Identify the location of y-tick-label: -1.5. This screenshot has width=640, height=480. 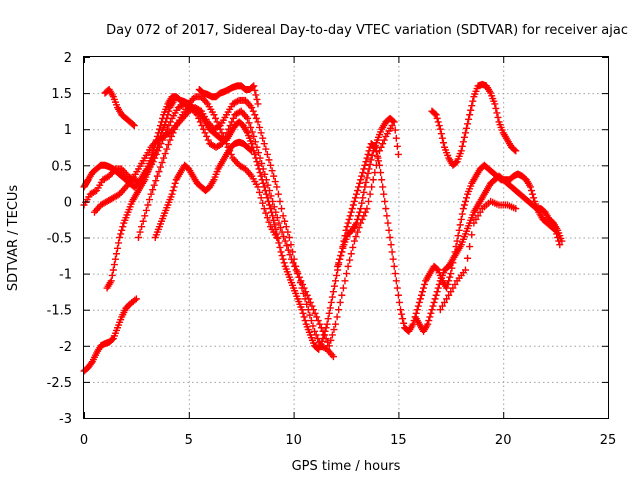
(59, 311).